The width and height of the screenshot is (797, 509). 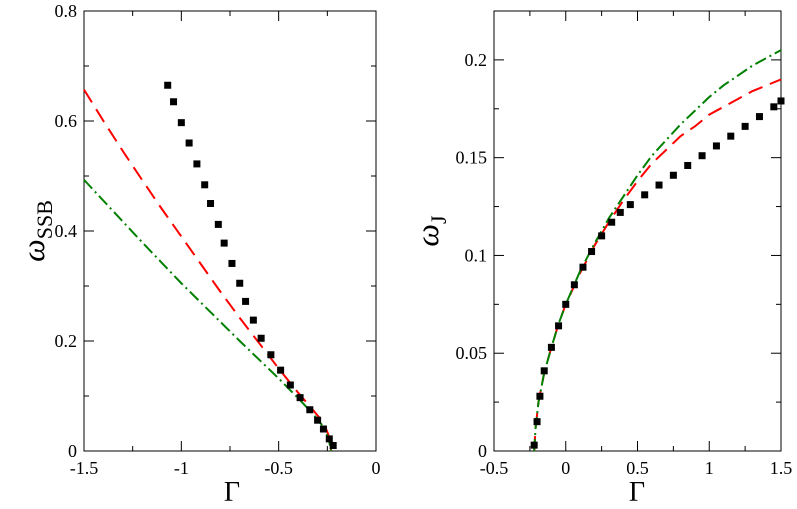 What do you see at coordinates (33, 250) in the screenshot?
I see `left-ylabel-main: ω` at bounding box center [33, 250].